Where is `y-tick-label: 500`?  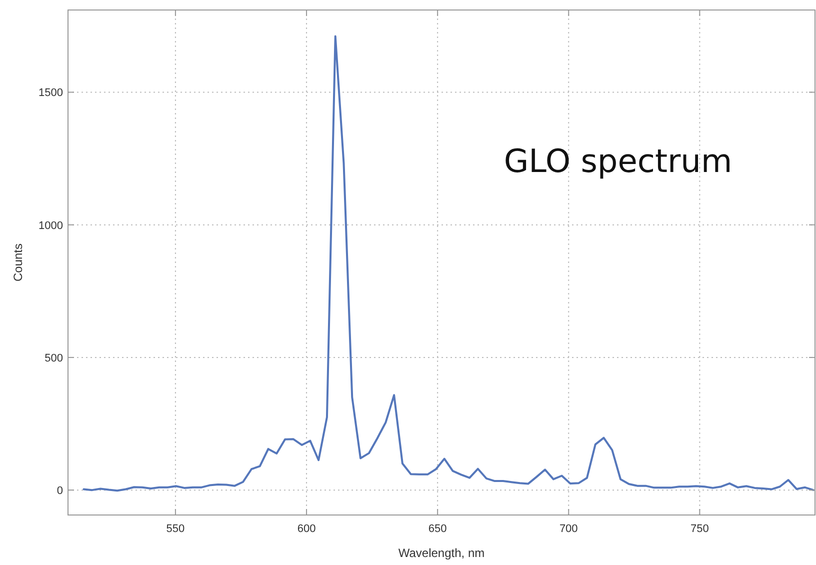 y-tick-label: 500 is located at coordinates (53, 358).